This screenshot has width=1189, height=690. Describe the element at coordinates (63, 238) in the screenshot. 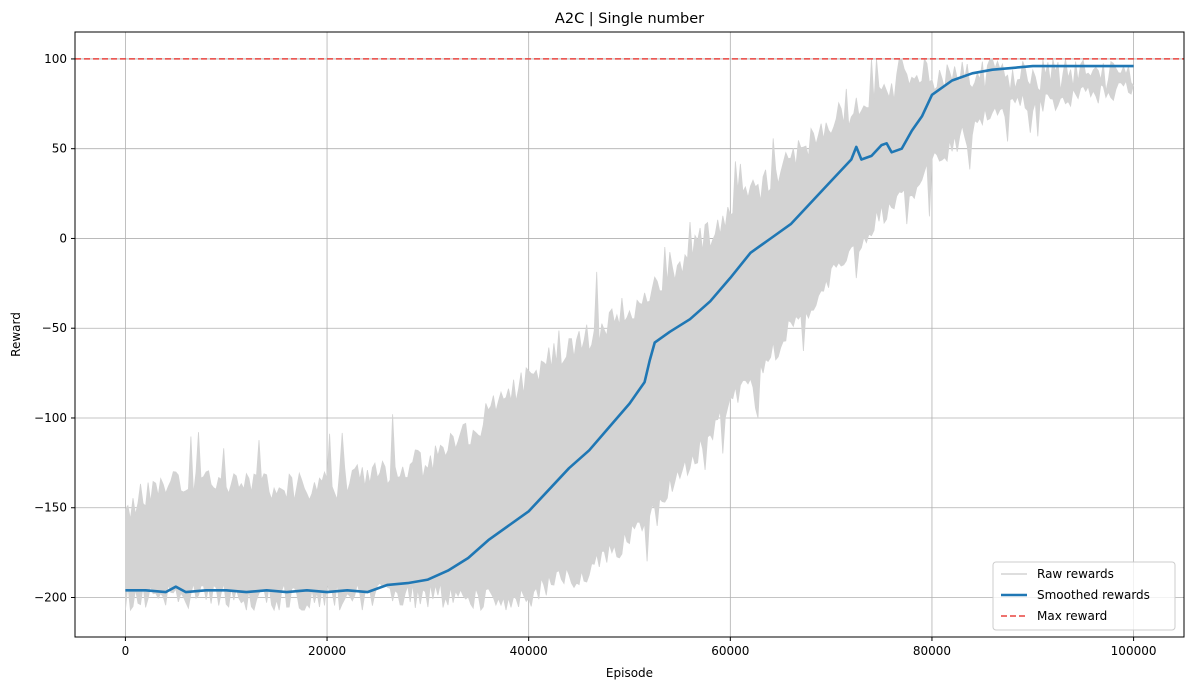

I see `y-tick-label: 0` at that location.